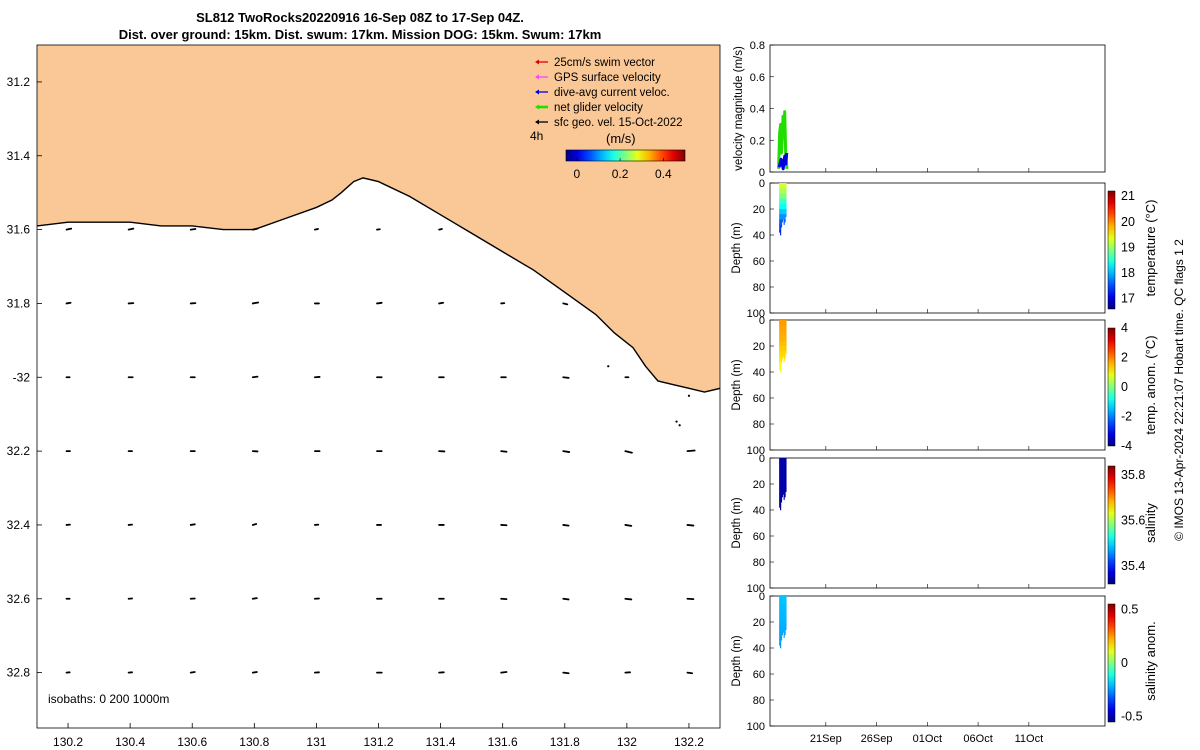 The width and height of the screenshot is (1200, 750). I want to click on velocity-panel-frame, so click(937, 108).